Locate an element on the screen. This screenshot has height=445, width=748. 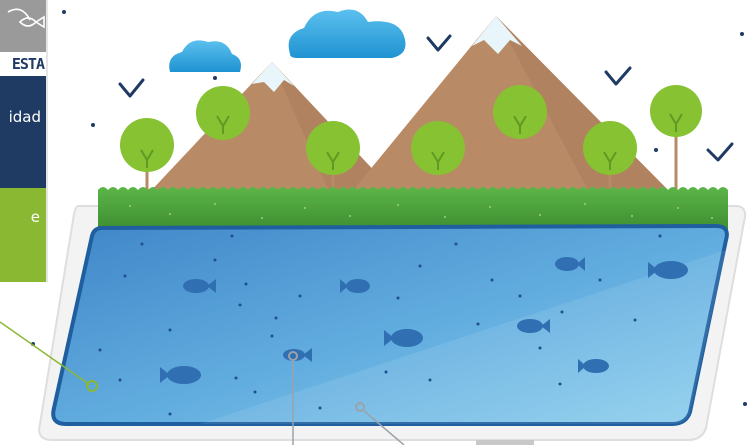
panel-divider is located at coordinates (47, 141).